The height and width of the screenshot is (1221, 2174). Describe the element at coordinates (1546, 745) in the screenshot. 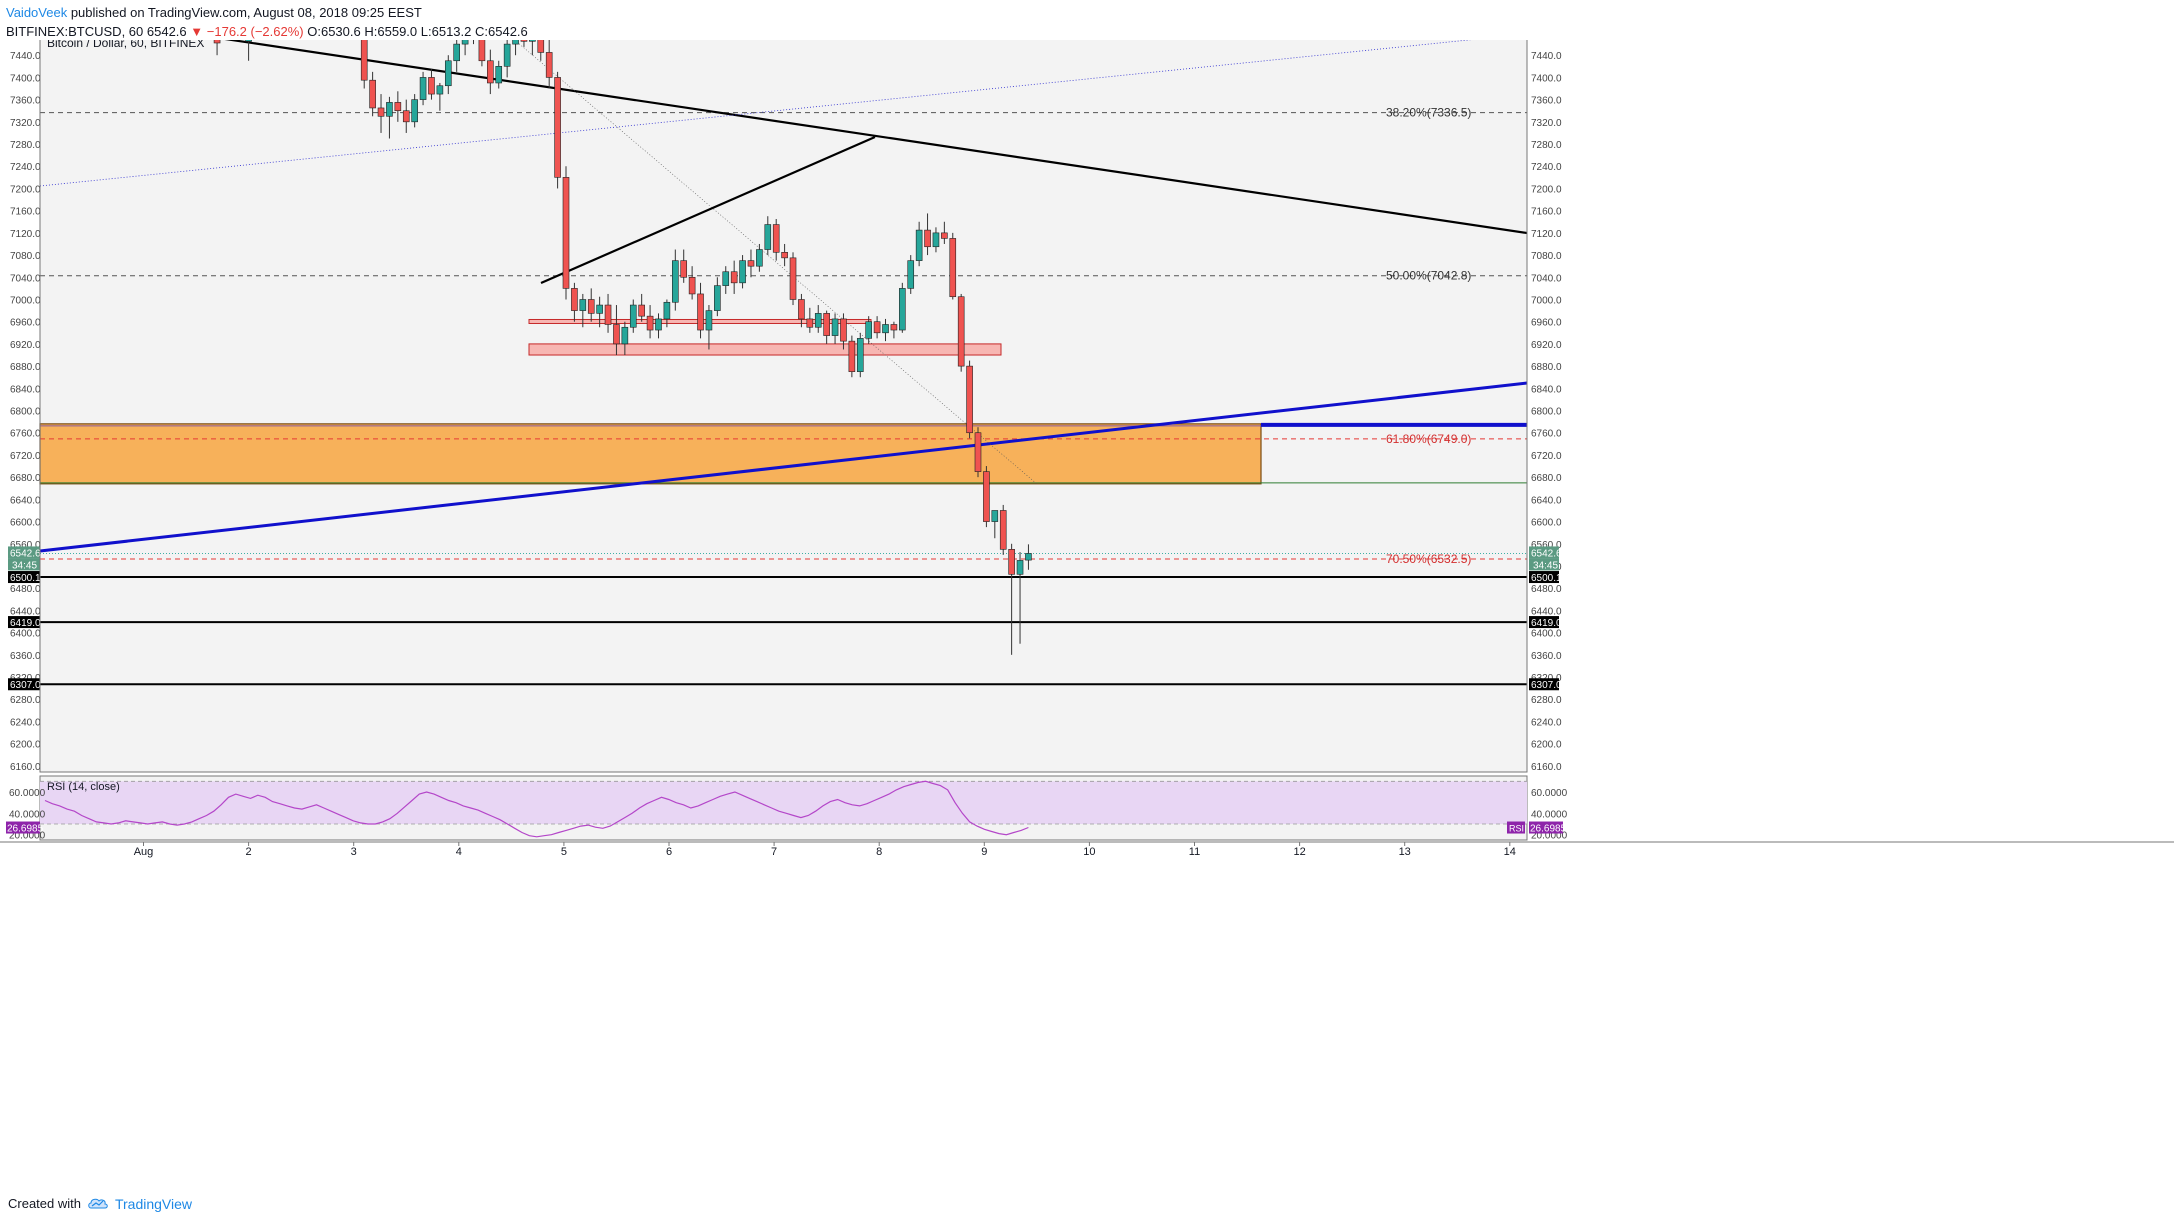

I see `y-tick-label-right: 6200.0` at that location.